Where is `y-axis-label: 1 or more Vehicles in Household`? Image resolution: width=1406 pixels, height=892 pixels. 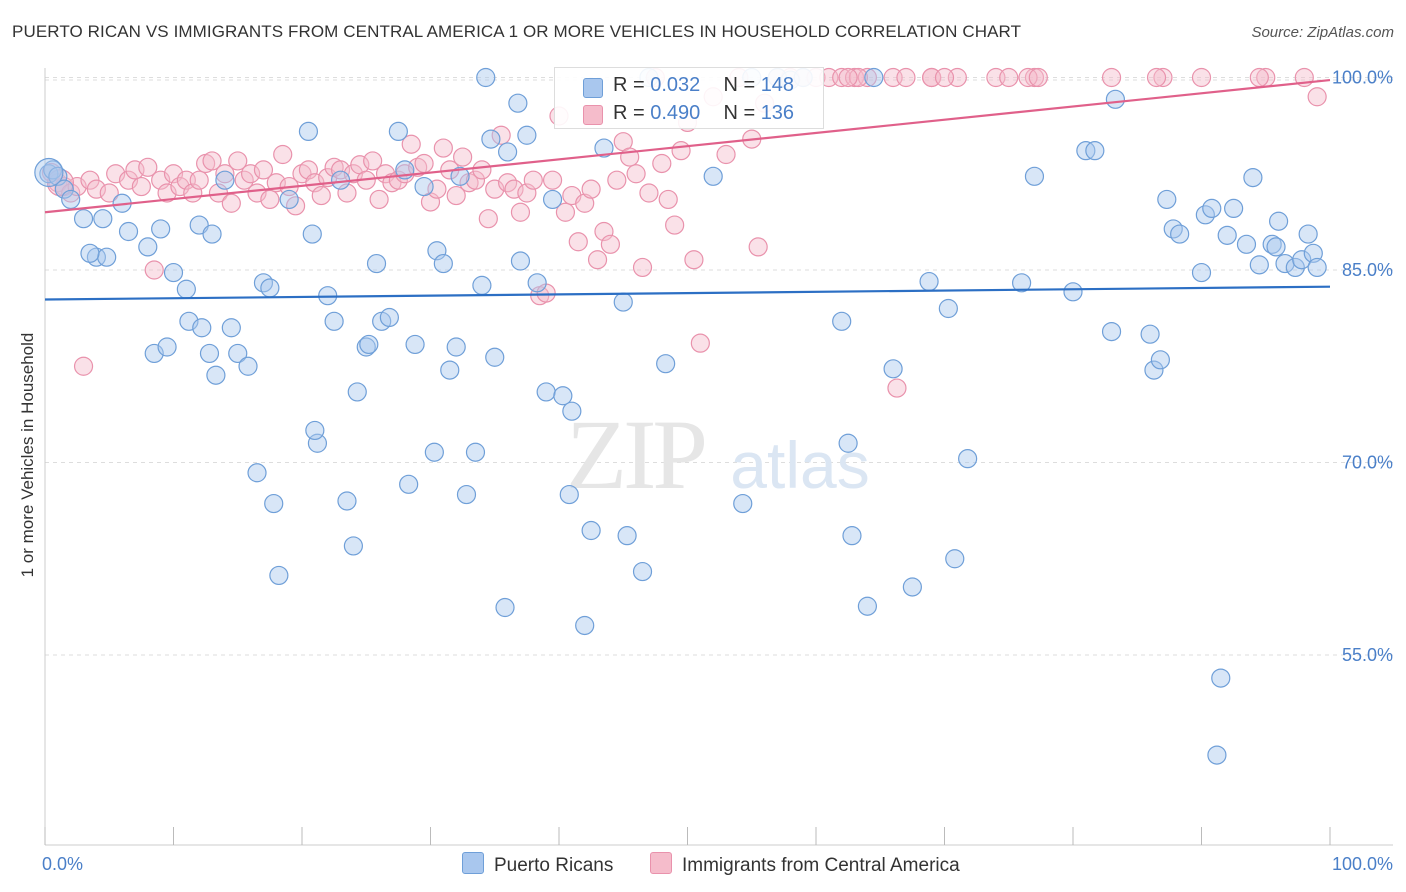
y-axis-label: 1 or more Vehicles in Household is located at coordinates (27, 455).